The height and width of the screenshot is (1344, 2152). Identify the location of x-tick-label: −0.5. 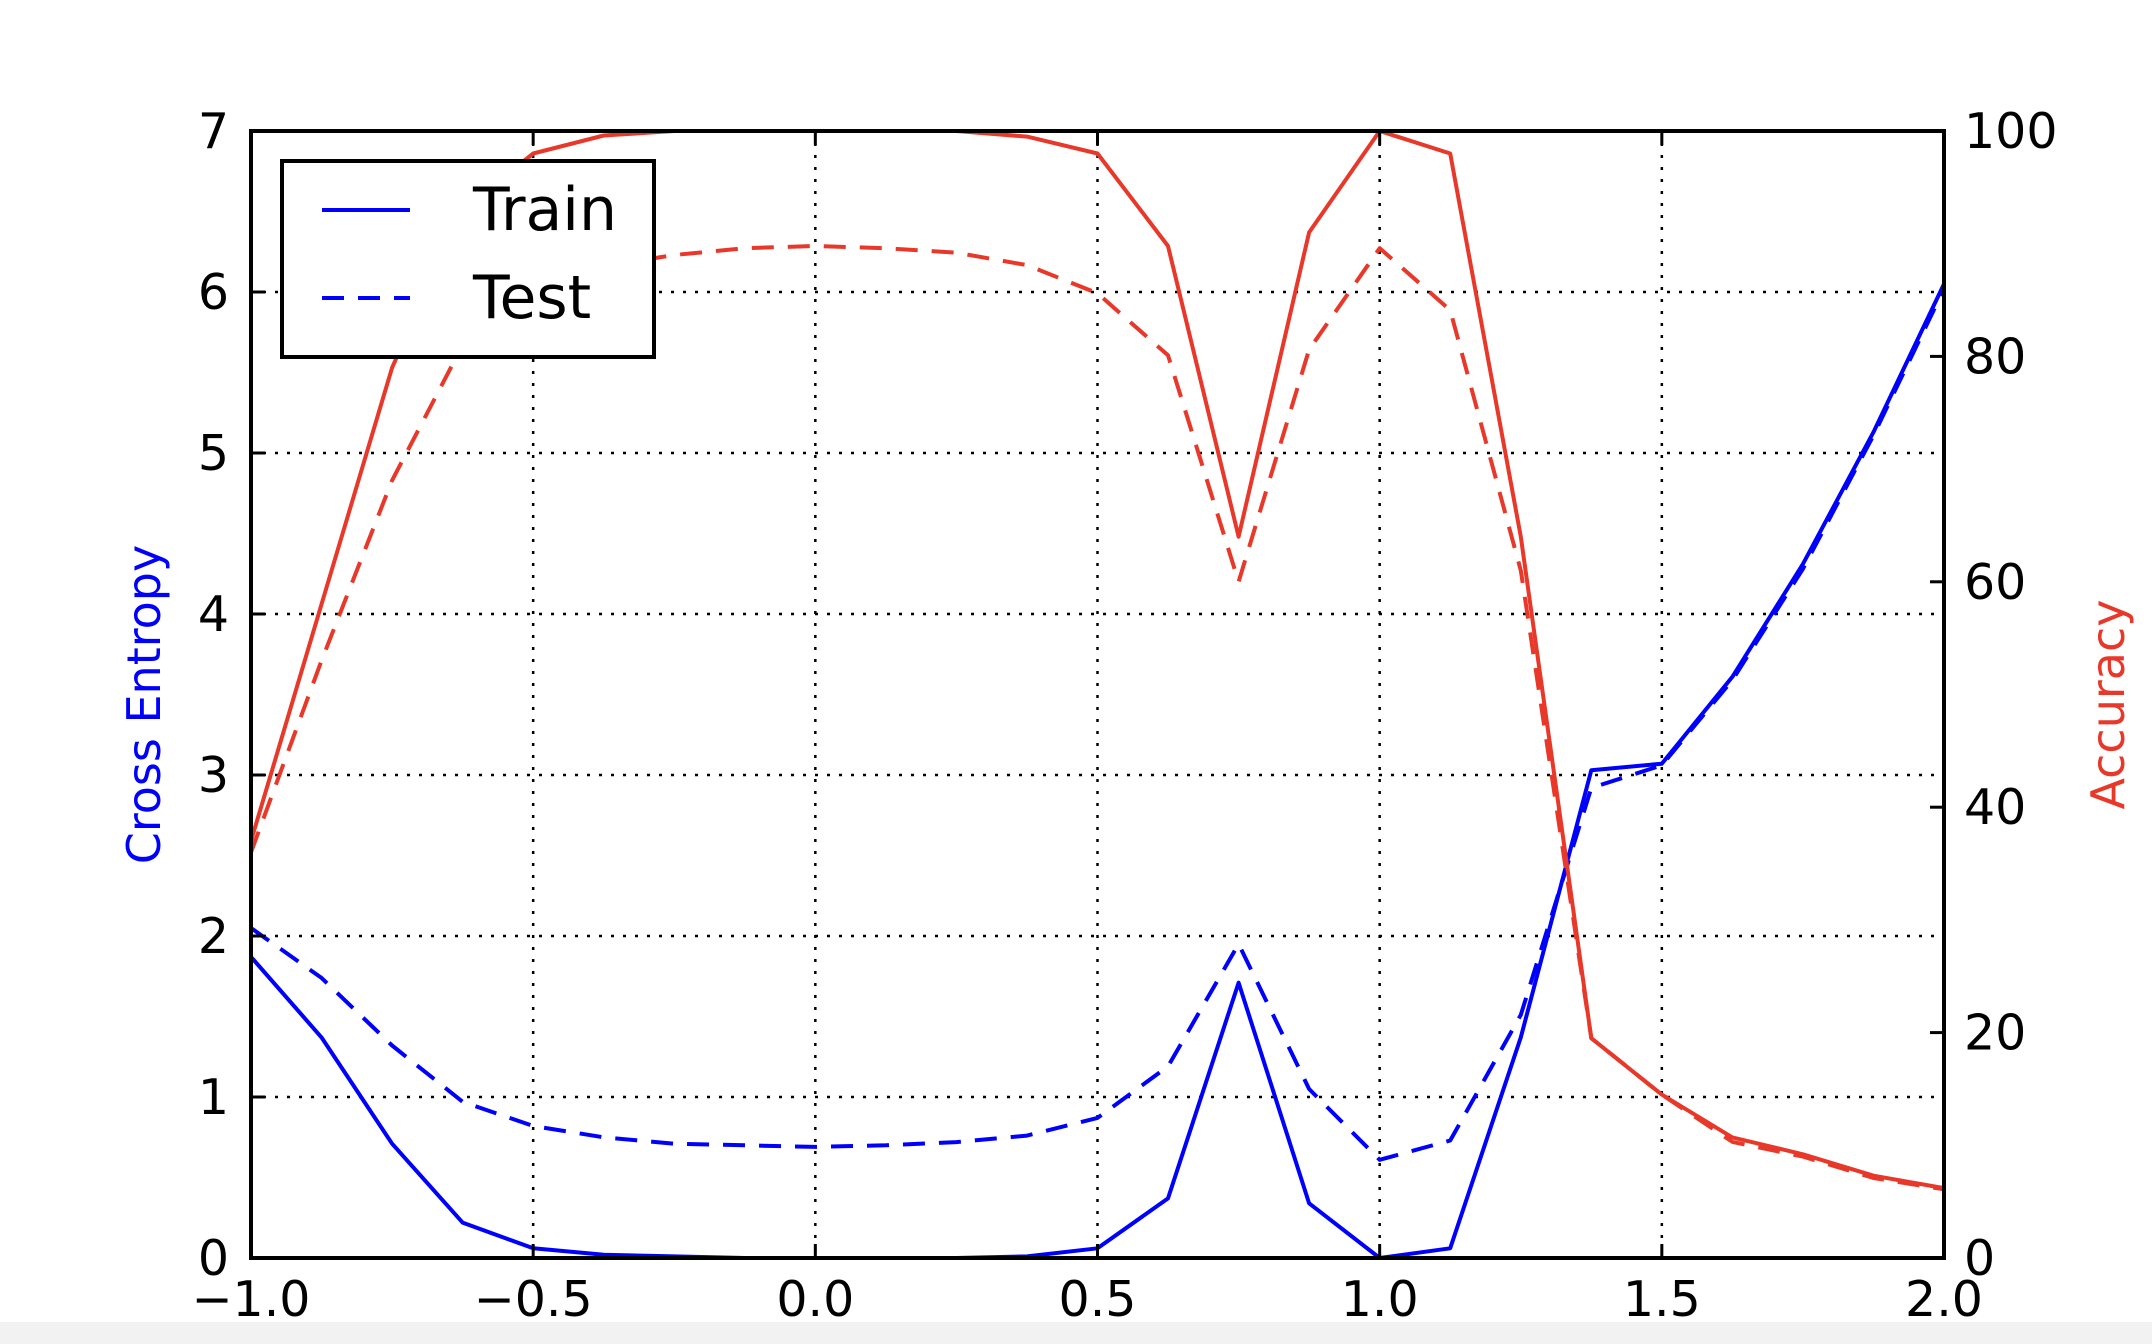
(533, 1299).